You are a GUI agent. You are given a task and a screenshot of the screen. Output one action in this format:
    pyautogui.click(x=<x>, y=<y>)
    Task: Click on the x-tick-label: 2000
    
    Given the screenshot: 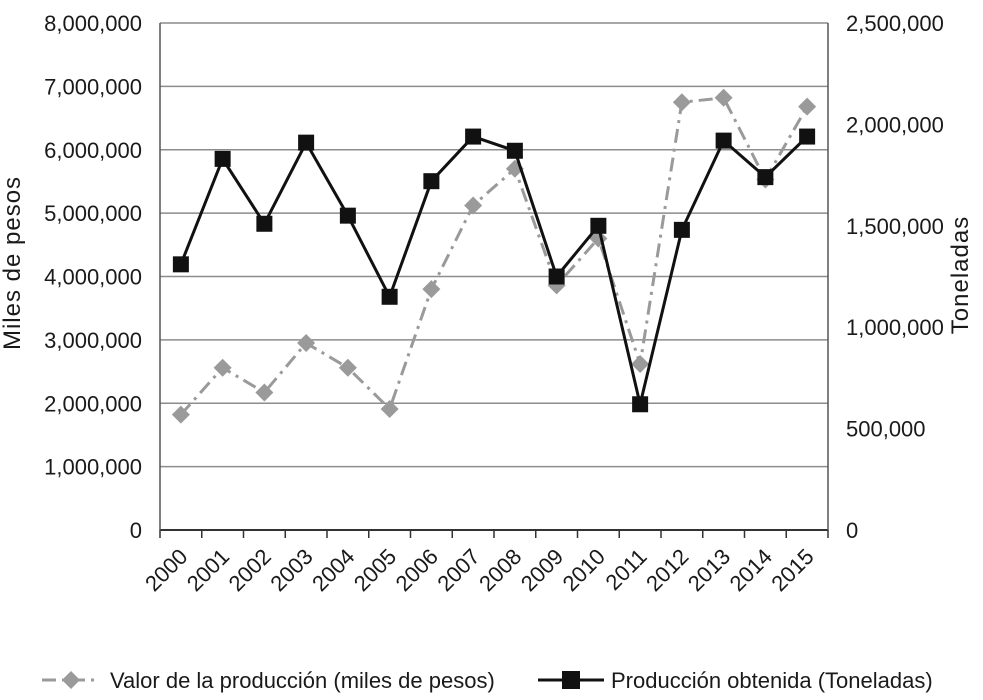 What is the action you would take?
    pyautogui.click(x=166, y=570)
    